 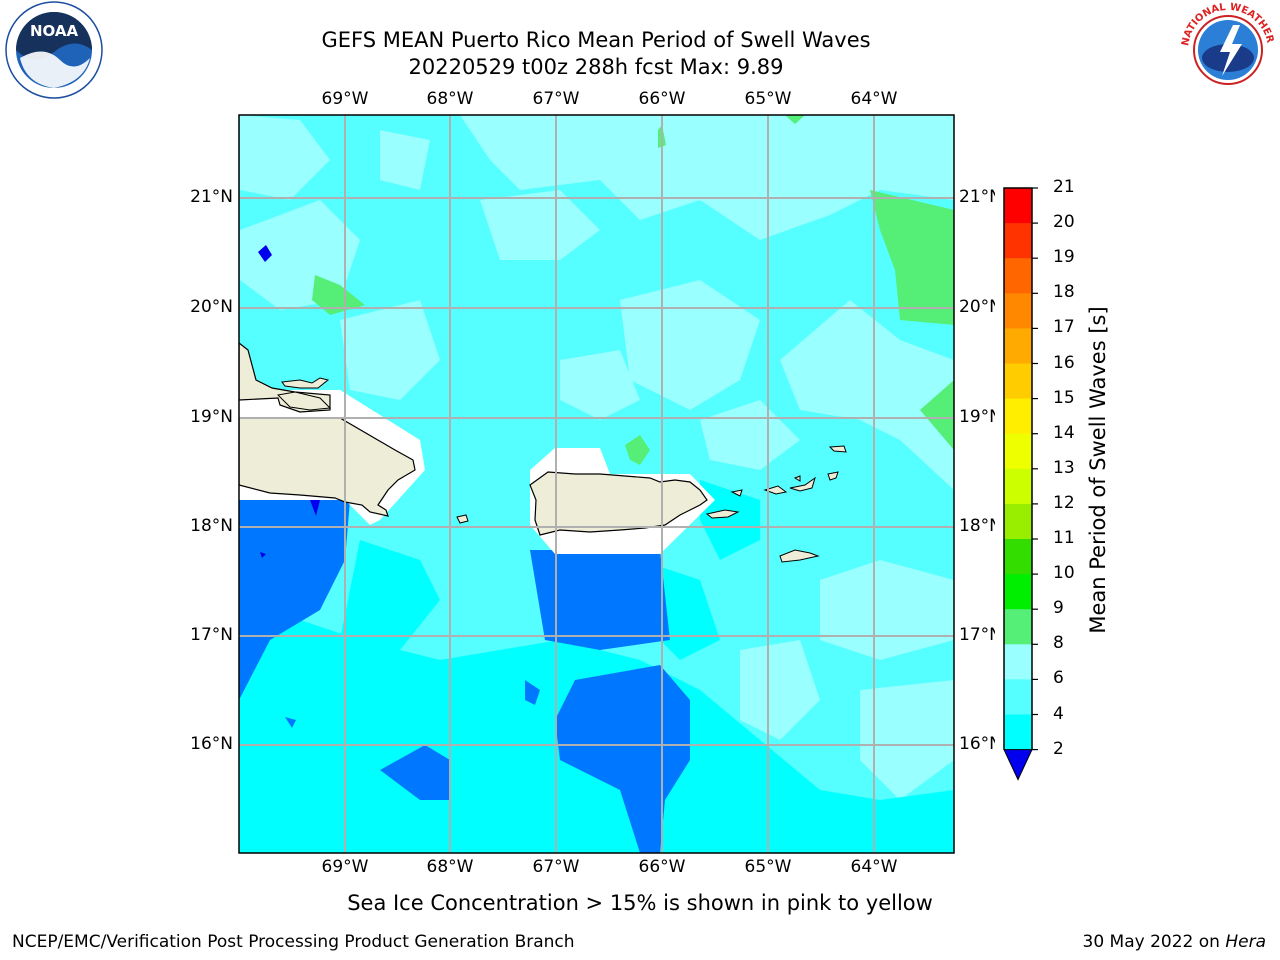 What do you see at coordinates (980, 744) in the screenshot?
I see `lat-label-right: 16°N` at bounding box center [980, 744].